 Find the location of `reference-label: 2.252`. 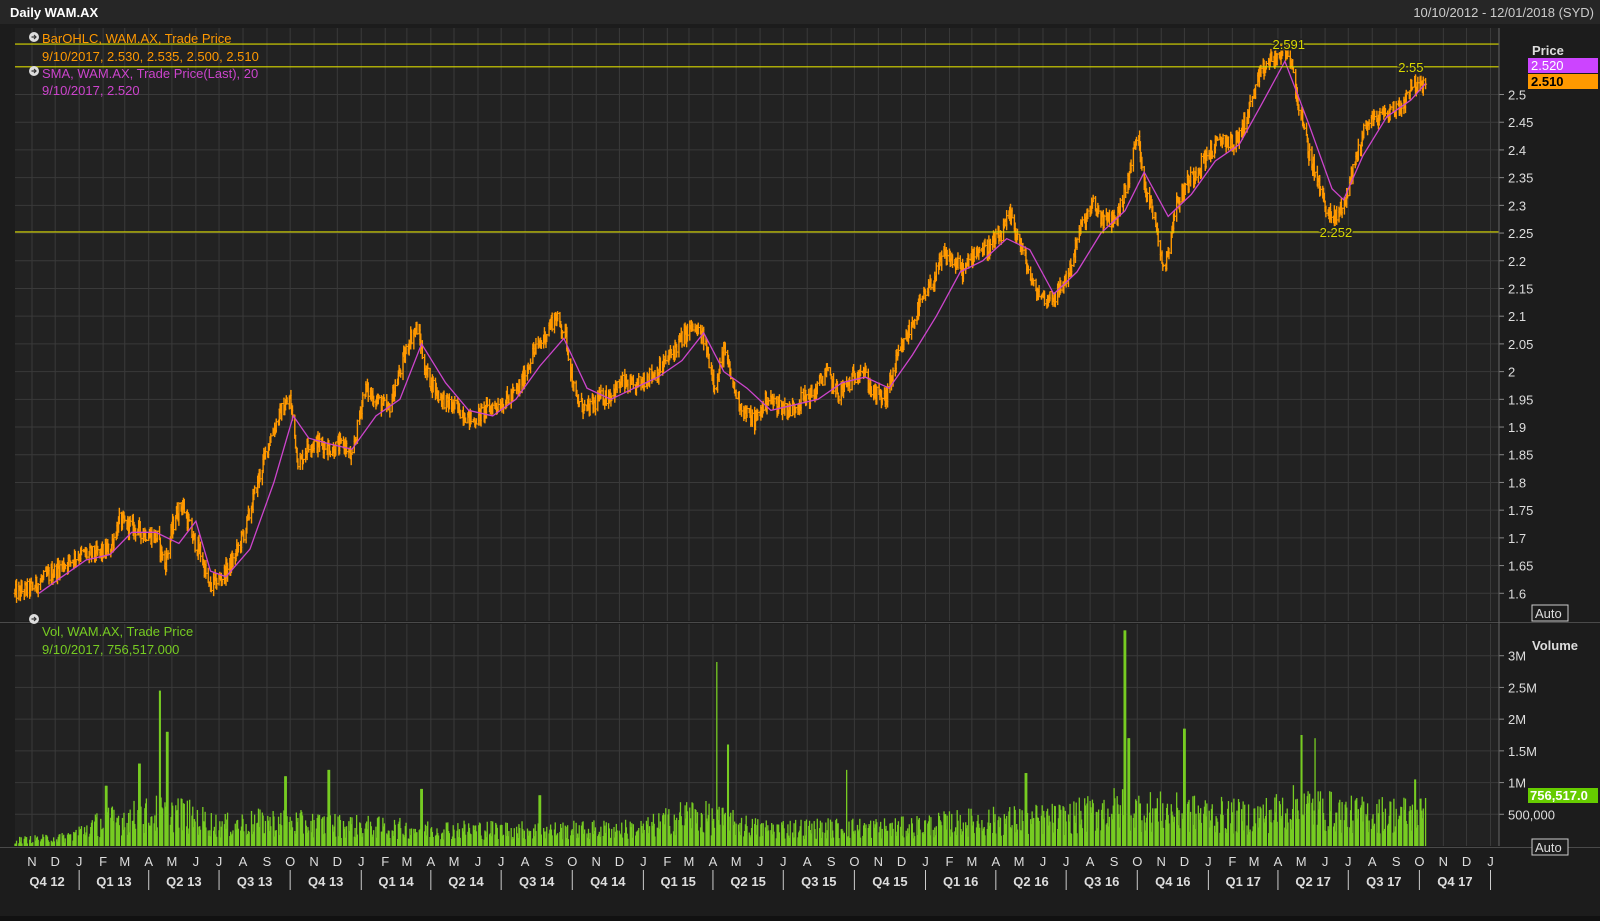

reference-label: 2.252 is located at coordinates (1336, 232).